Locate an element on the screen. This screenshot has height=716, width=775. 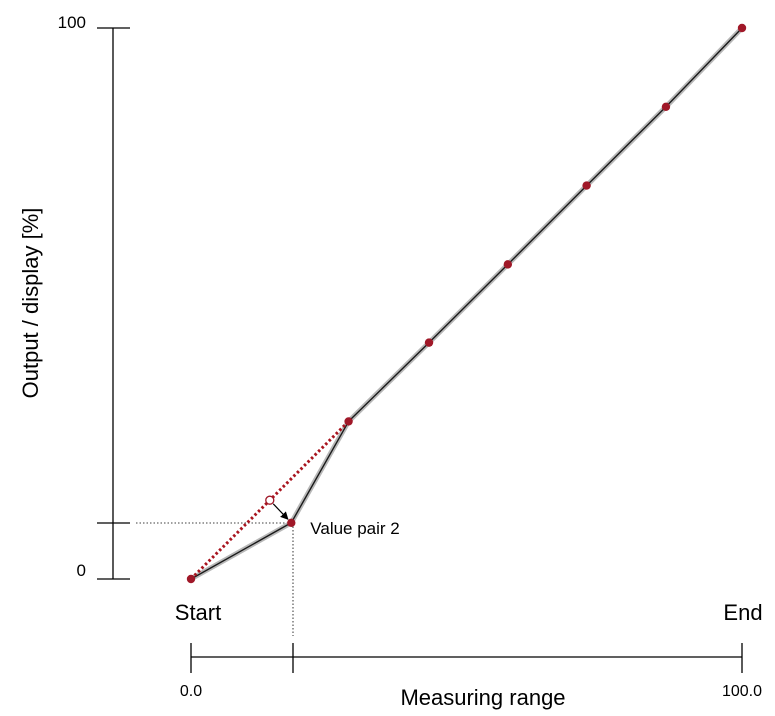
y-tick-label-100: 100 is located at coordinates (72, 22).